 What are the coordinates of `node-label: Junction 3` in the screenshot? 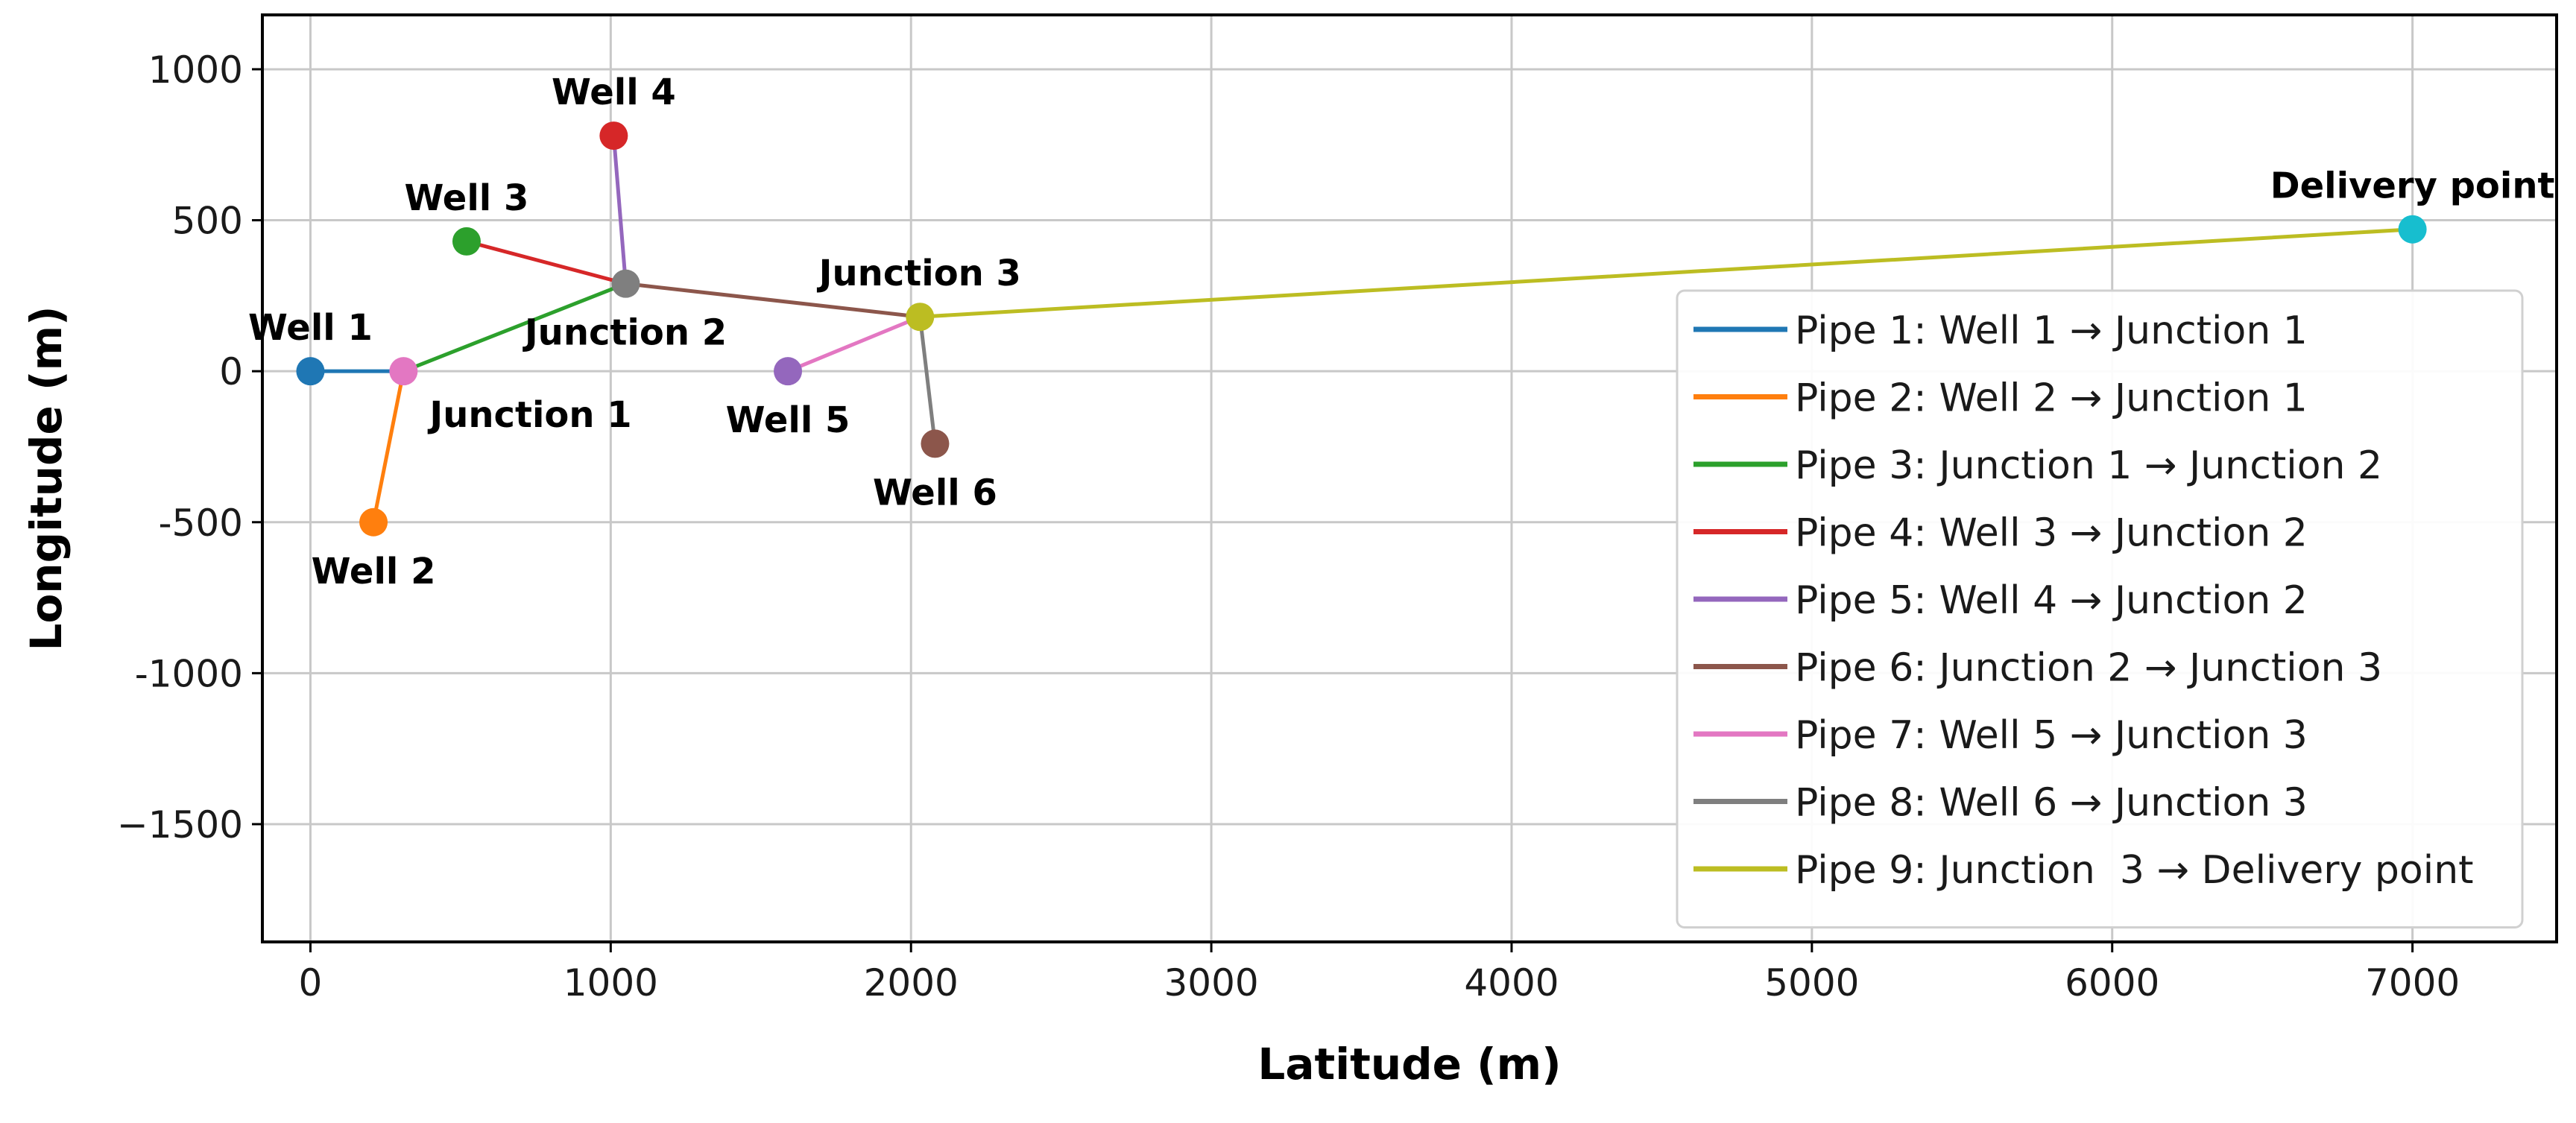 It's located at (919, 273).